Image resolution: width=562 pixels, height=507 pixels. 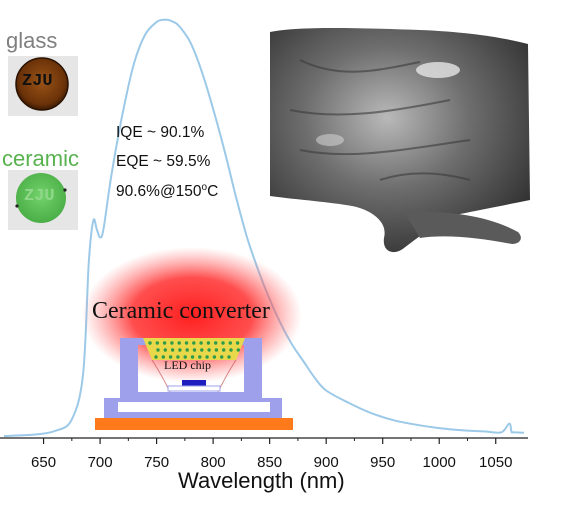 What do you see at coordinates (156, 462) in the screenshot?
I see `x-tick-label-750: 750` at bounding box center [156, 462].